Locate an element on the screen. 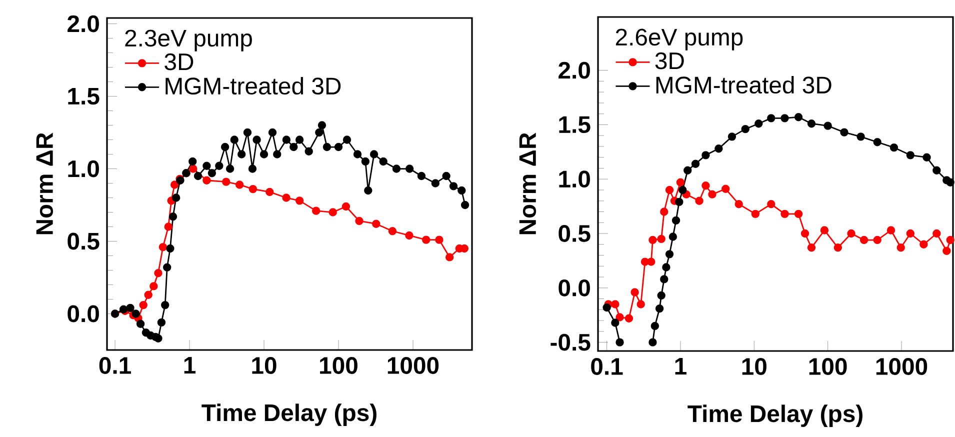  legend-title: 2.3eV pump is located at coordinates (188, 41).